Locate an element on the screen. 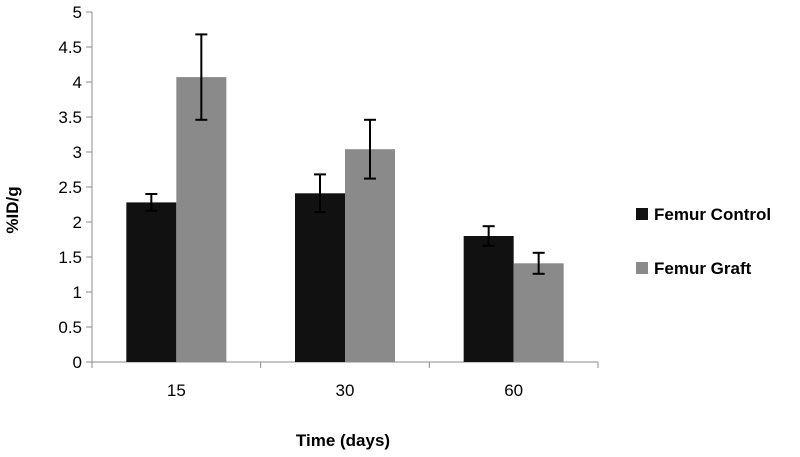  x-tick-label: 30 is located at coordinates (345, 390).